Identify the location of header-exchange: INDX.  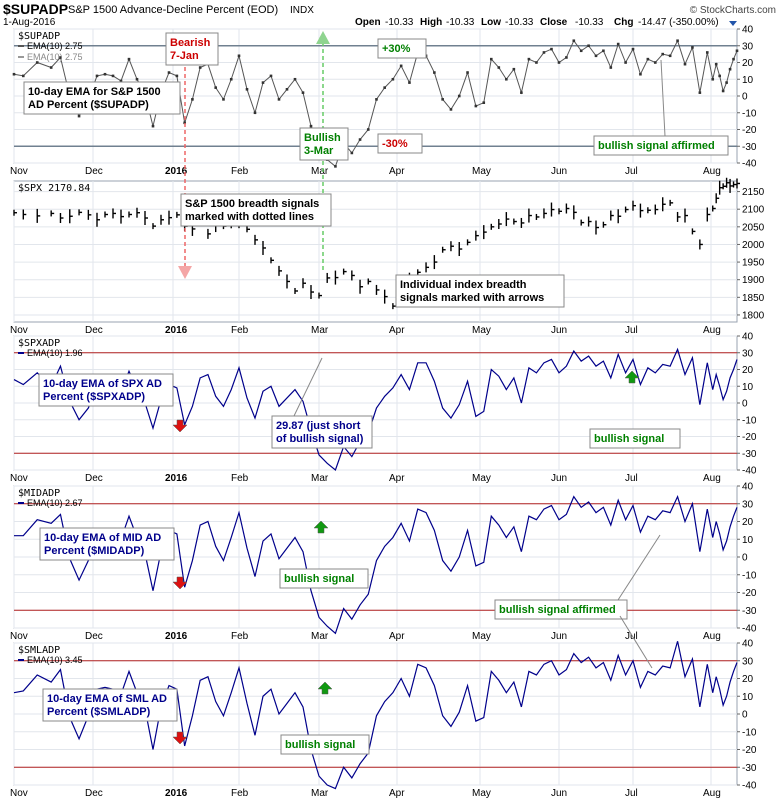
(302, 10).